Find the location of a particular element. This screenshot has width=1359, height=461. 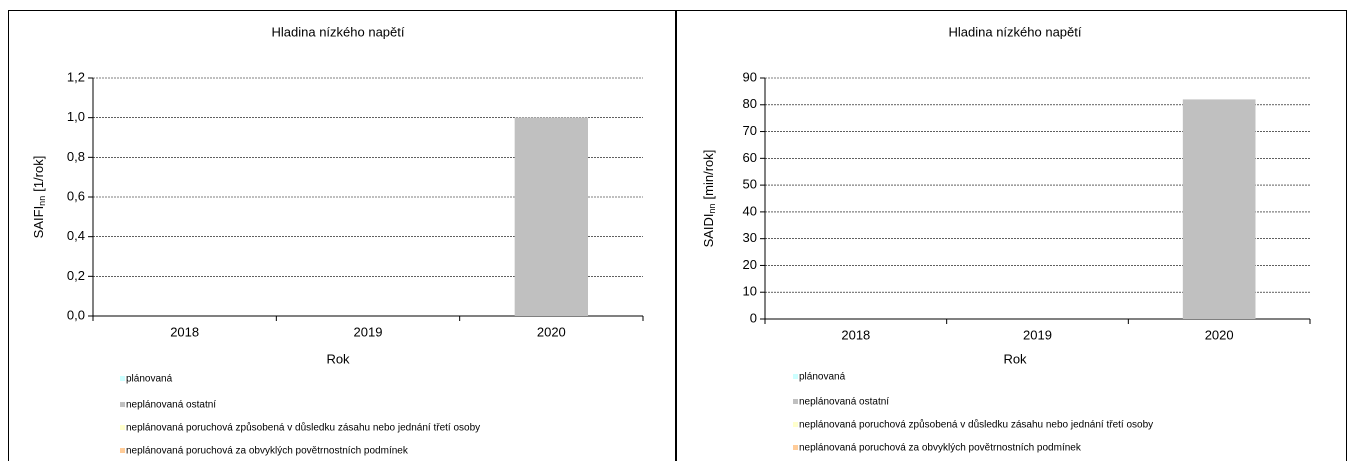

y-tick-label: 50 is located at coordinates (750, 184).